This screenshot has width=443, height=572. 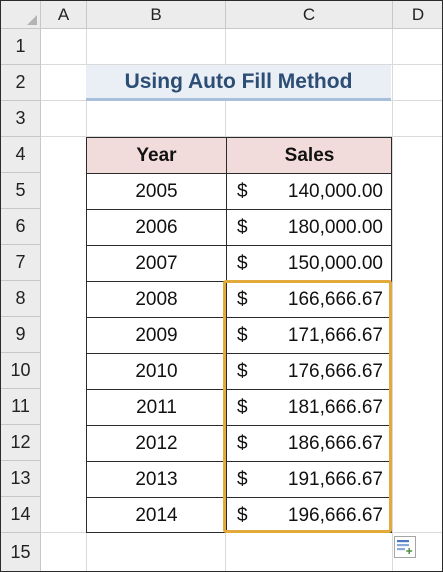 I want to click on row-header-15: 15, so click(x=21, y=552).